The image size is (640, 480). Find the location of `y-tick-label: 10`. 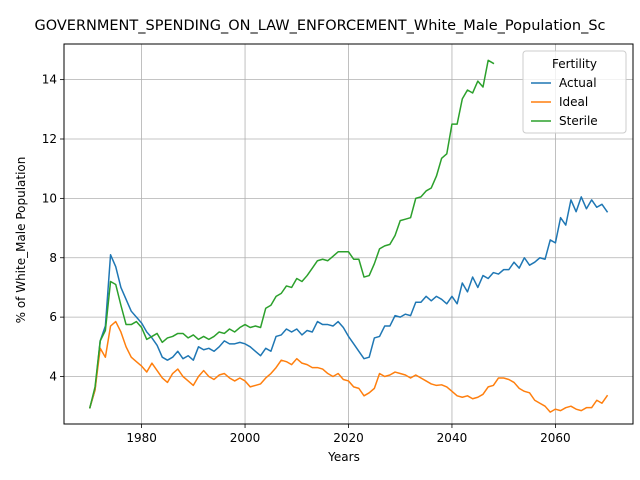

y-tick-label: 10 is located at coordinates (49, 198).